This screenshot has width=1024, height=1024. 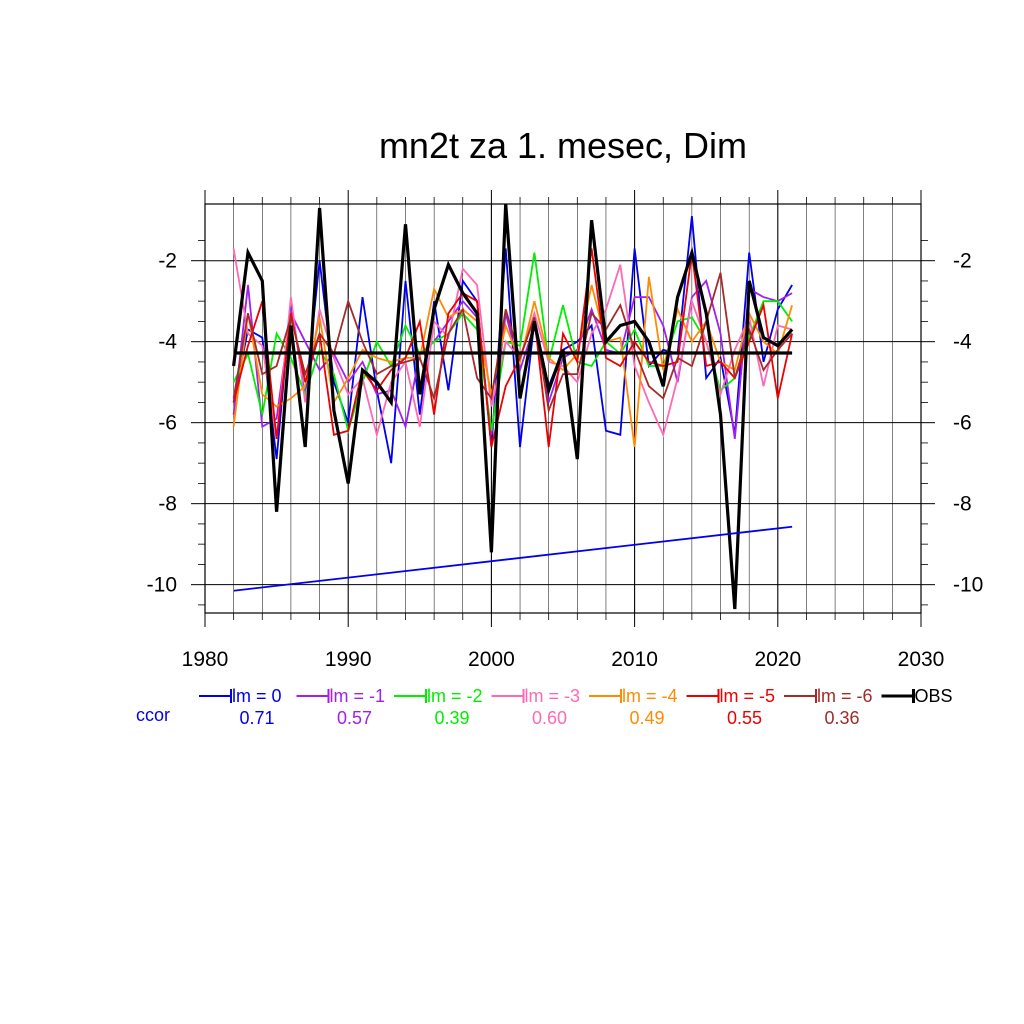 What do you see at coordinates (167, 342) in the screenshot?
I see `y-tick-label-left: -4` at bounding box center [167, 342].